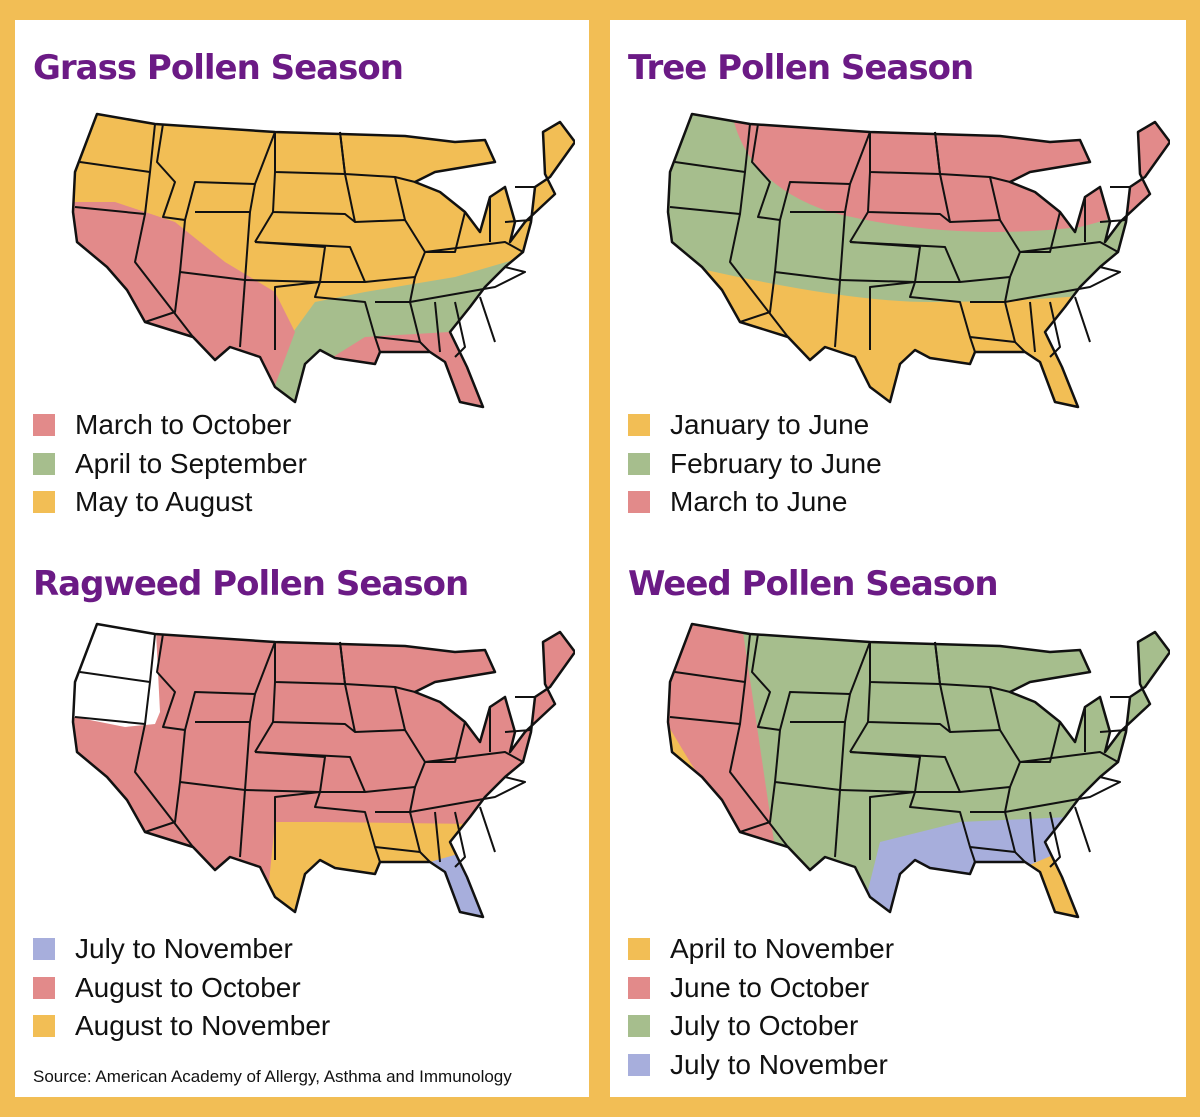 Image resolution: width=1200 pixels, height=1117 pixels. Describe the element at coordinates (900, 257) in the screenshot. I see `tree-pollen-map` at that location.